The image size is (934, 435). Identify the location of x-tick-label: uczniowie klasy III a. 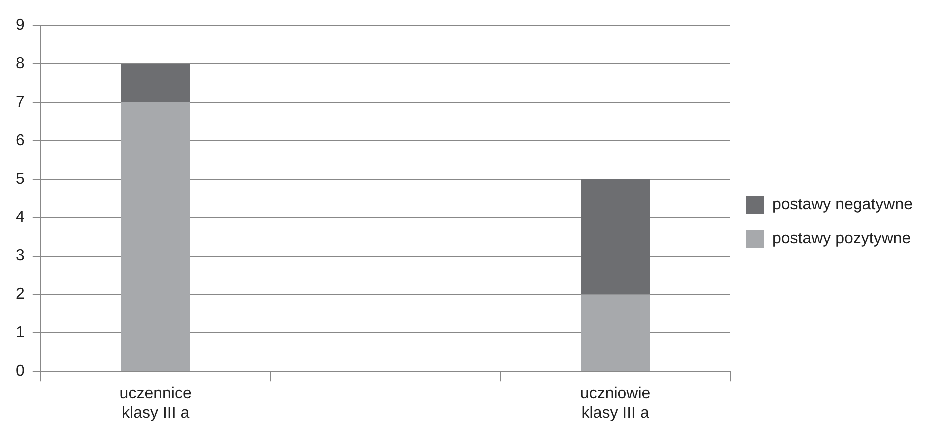
(615, 404).